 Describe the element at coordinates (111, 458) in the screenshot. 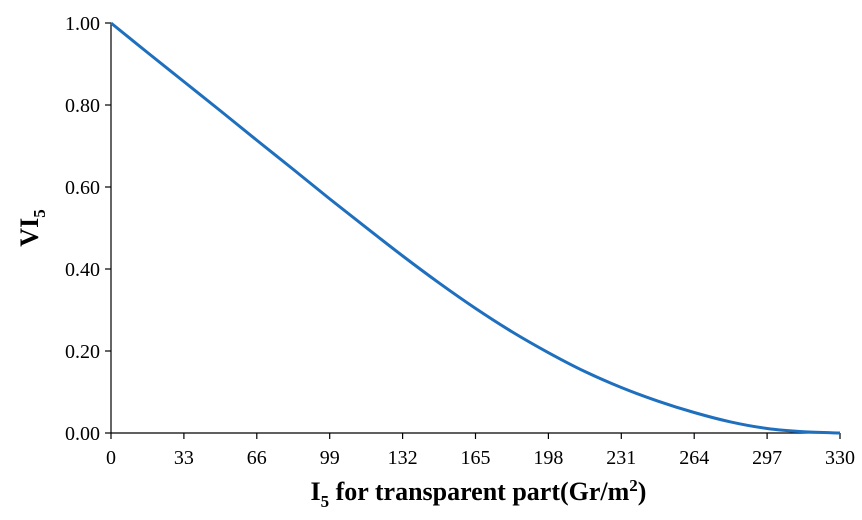

I see `x-tick-label: 0` at that location.